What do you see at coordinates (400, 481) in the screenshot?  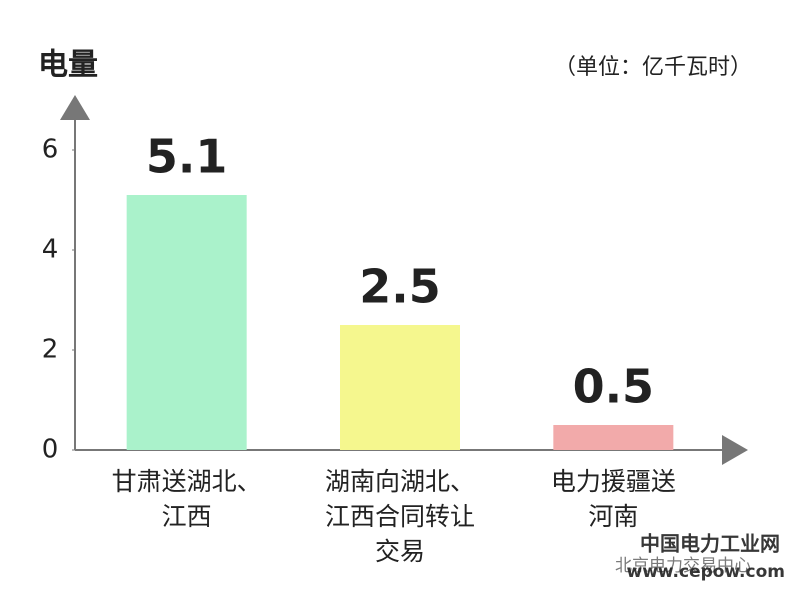 I see `x-tick-label: 湖南向湖北、` at bounding box center [400, 481].